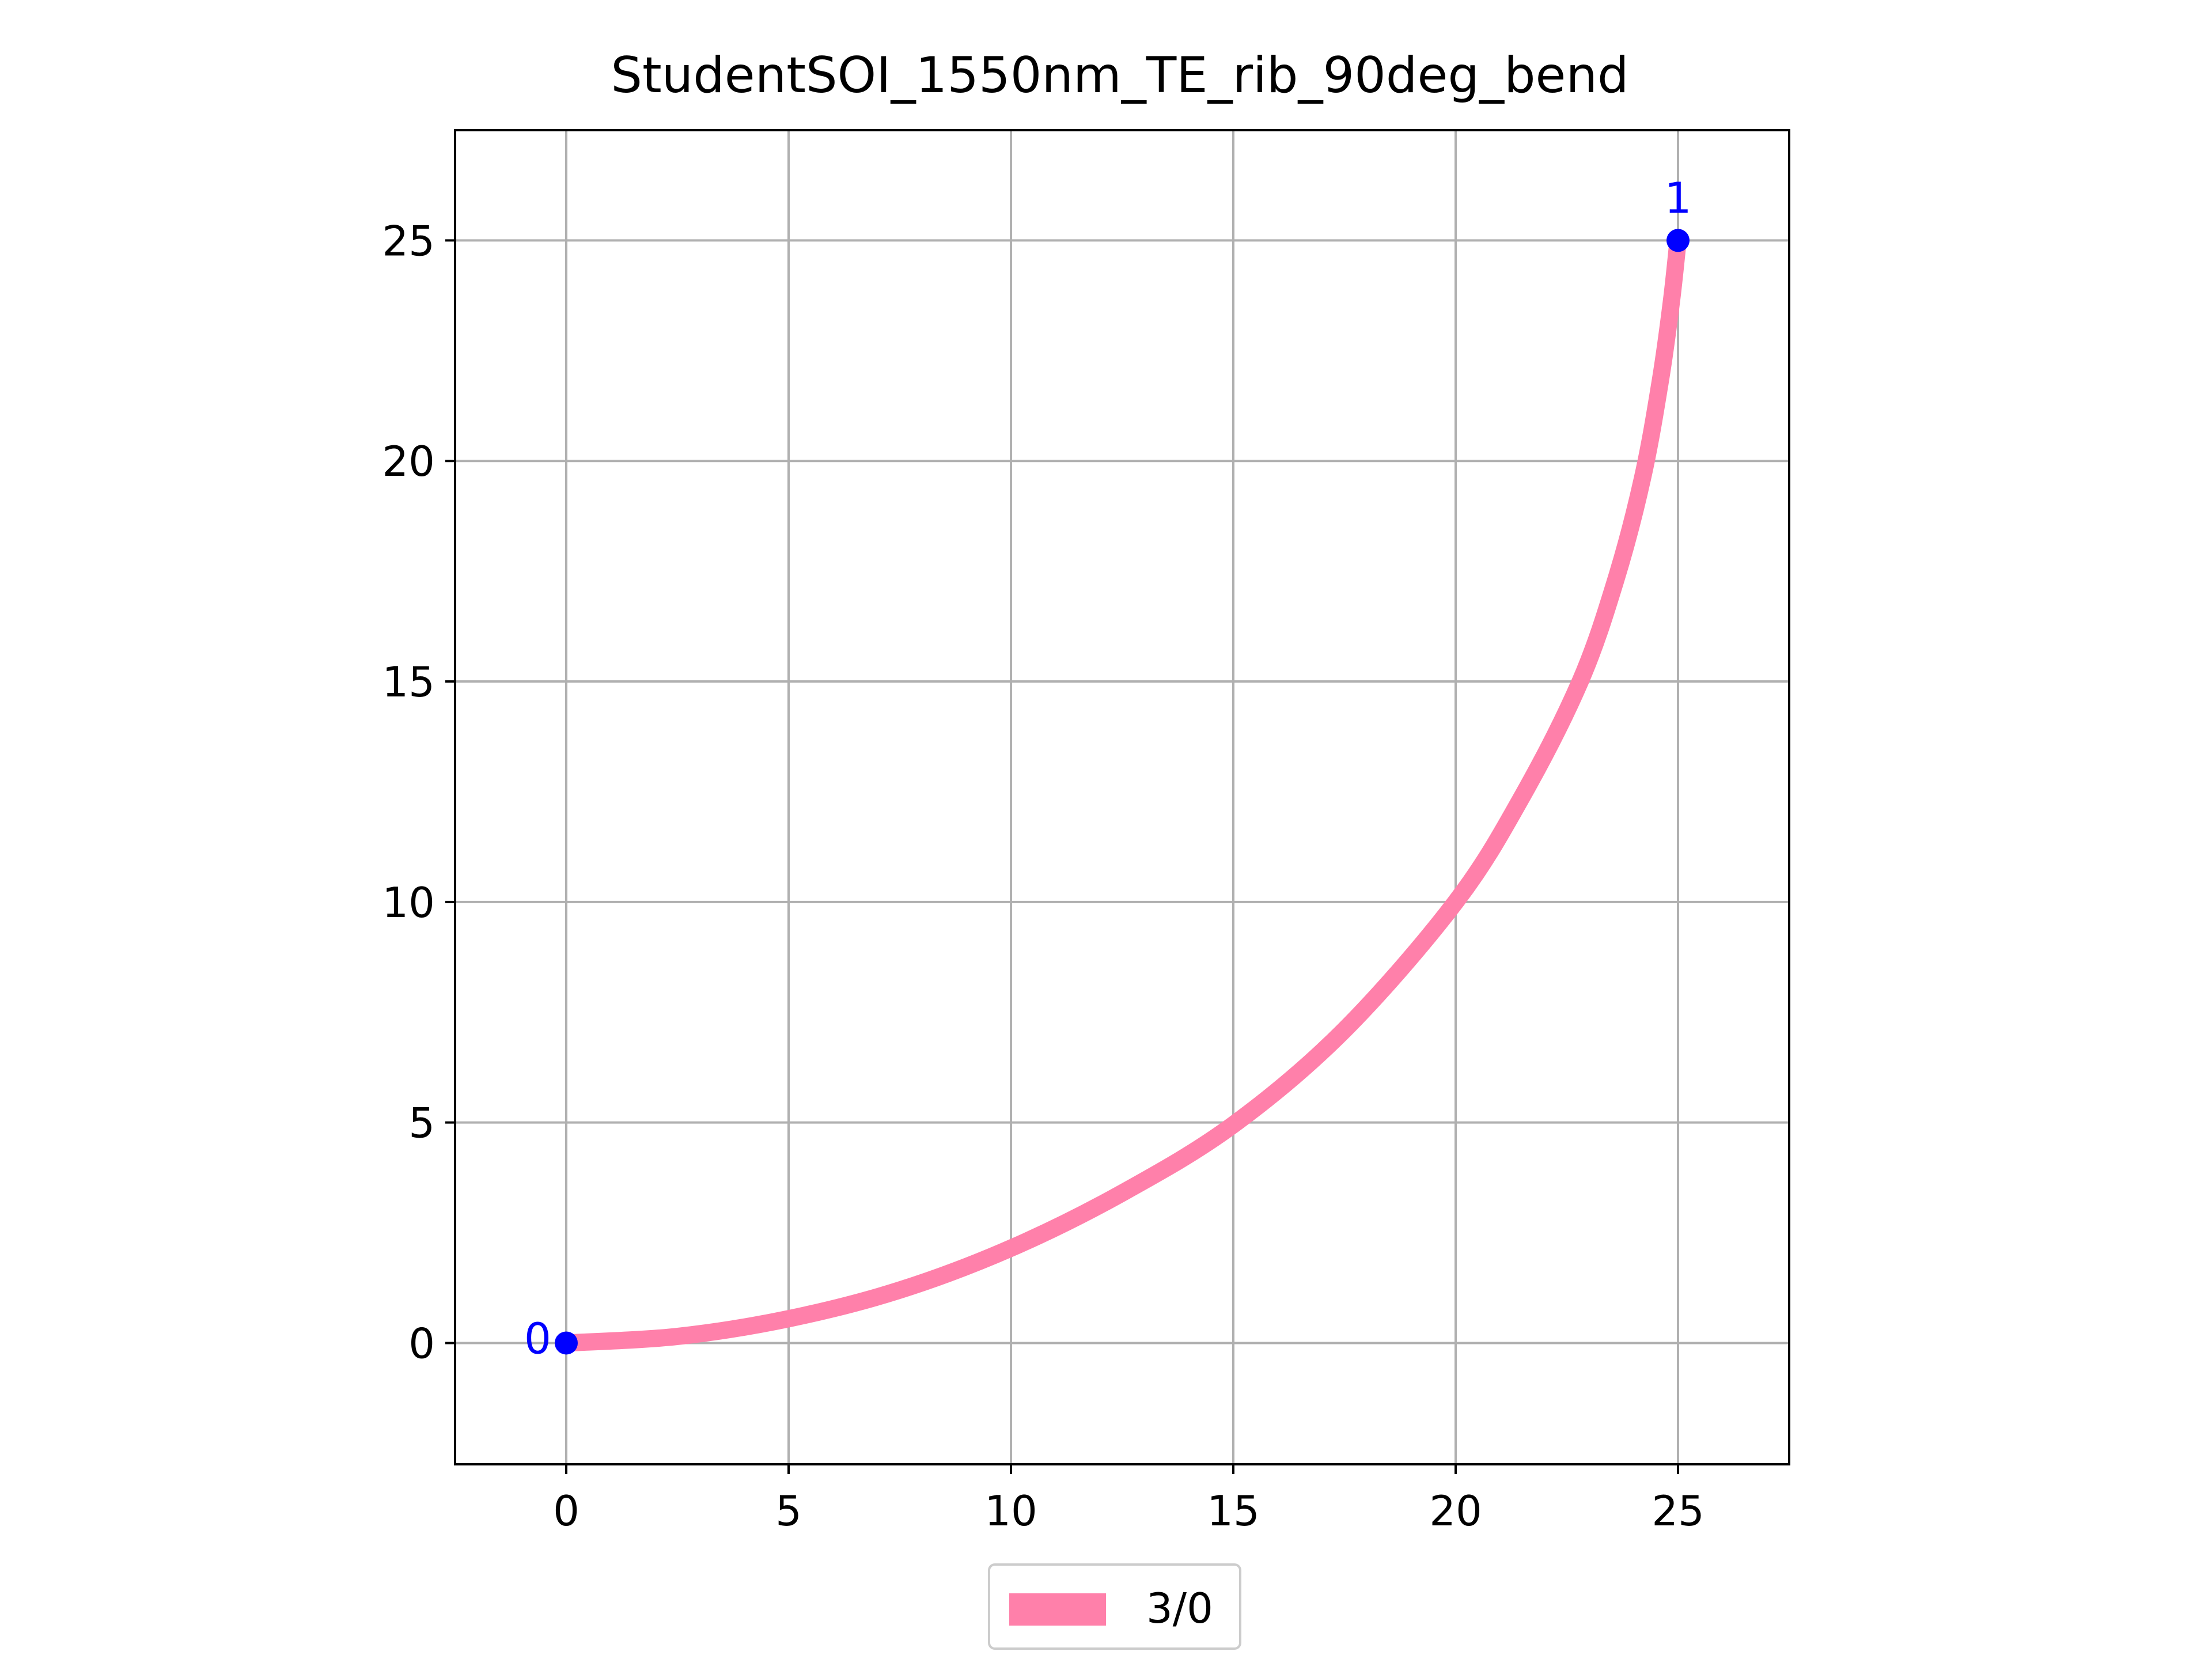  What do you see at coordinates (1455, 1511) in the screenshot?
I see `x-tick-label: 20` at bounding box center [1455, 1511].